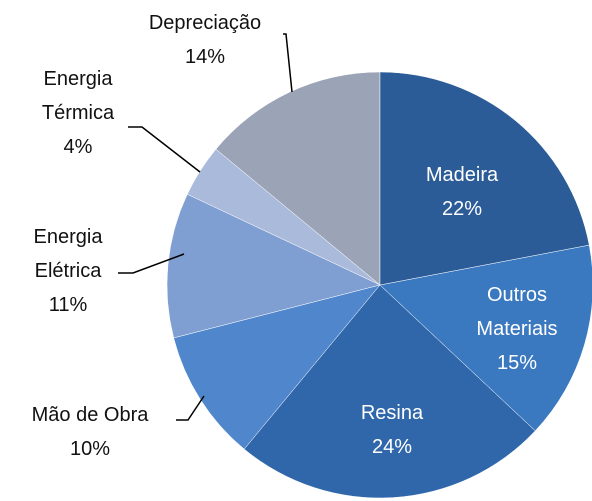 This screenshot has height=501, width=592. I want to click on slice-label: Outros Materiais 15%, so click(517, 329).